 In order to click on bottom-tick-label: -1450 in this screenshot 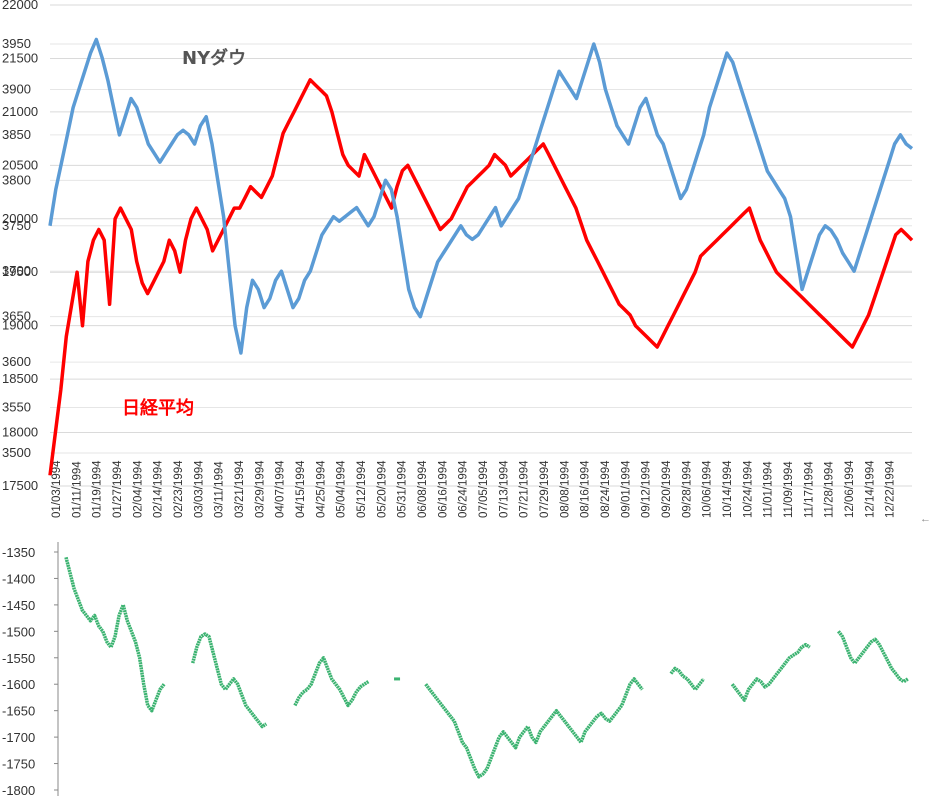, I will do `click(18, 605)`.